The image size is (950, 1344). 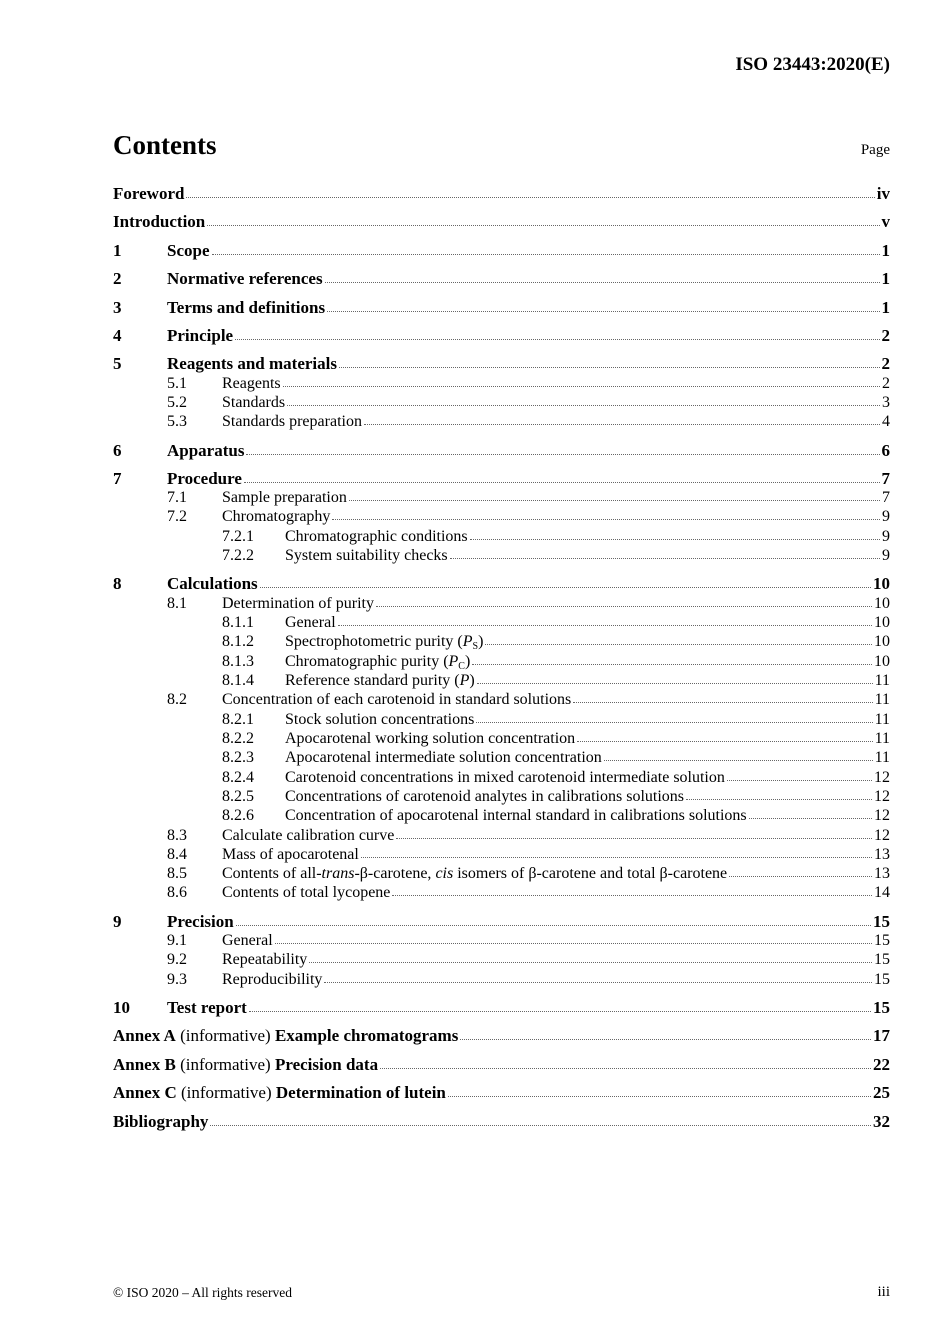 I want to click on toc-entry: 7.2.1 Chromatographic conditions 9, so click(x=501, y=538).